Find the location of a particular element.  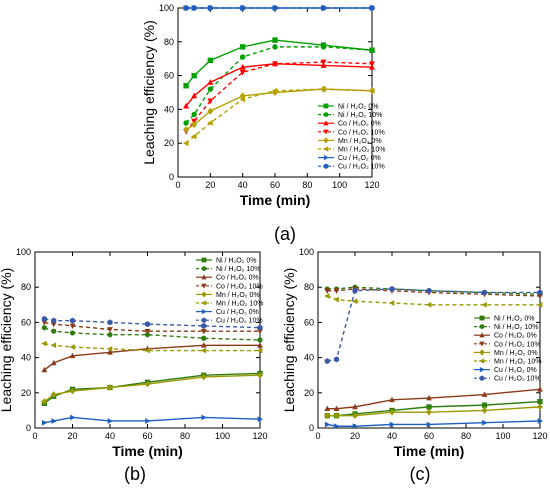

legend-entry: Cu / H₂O₂ 10% is located at coordinates (517, 379).